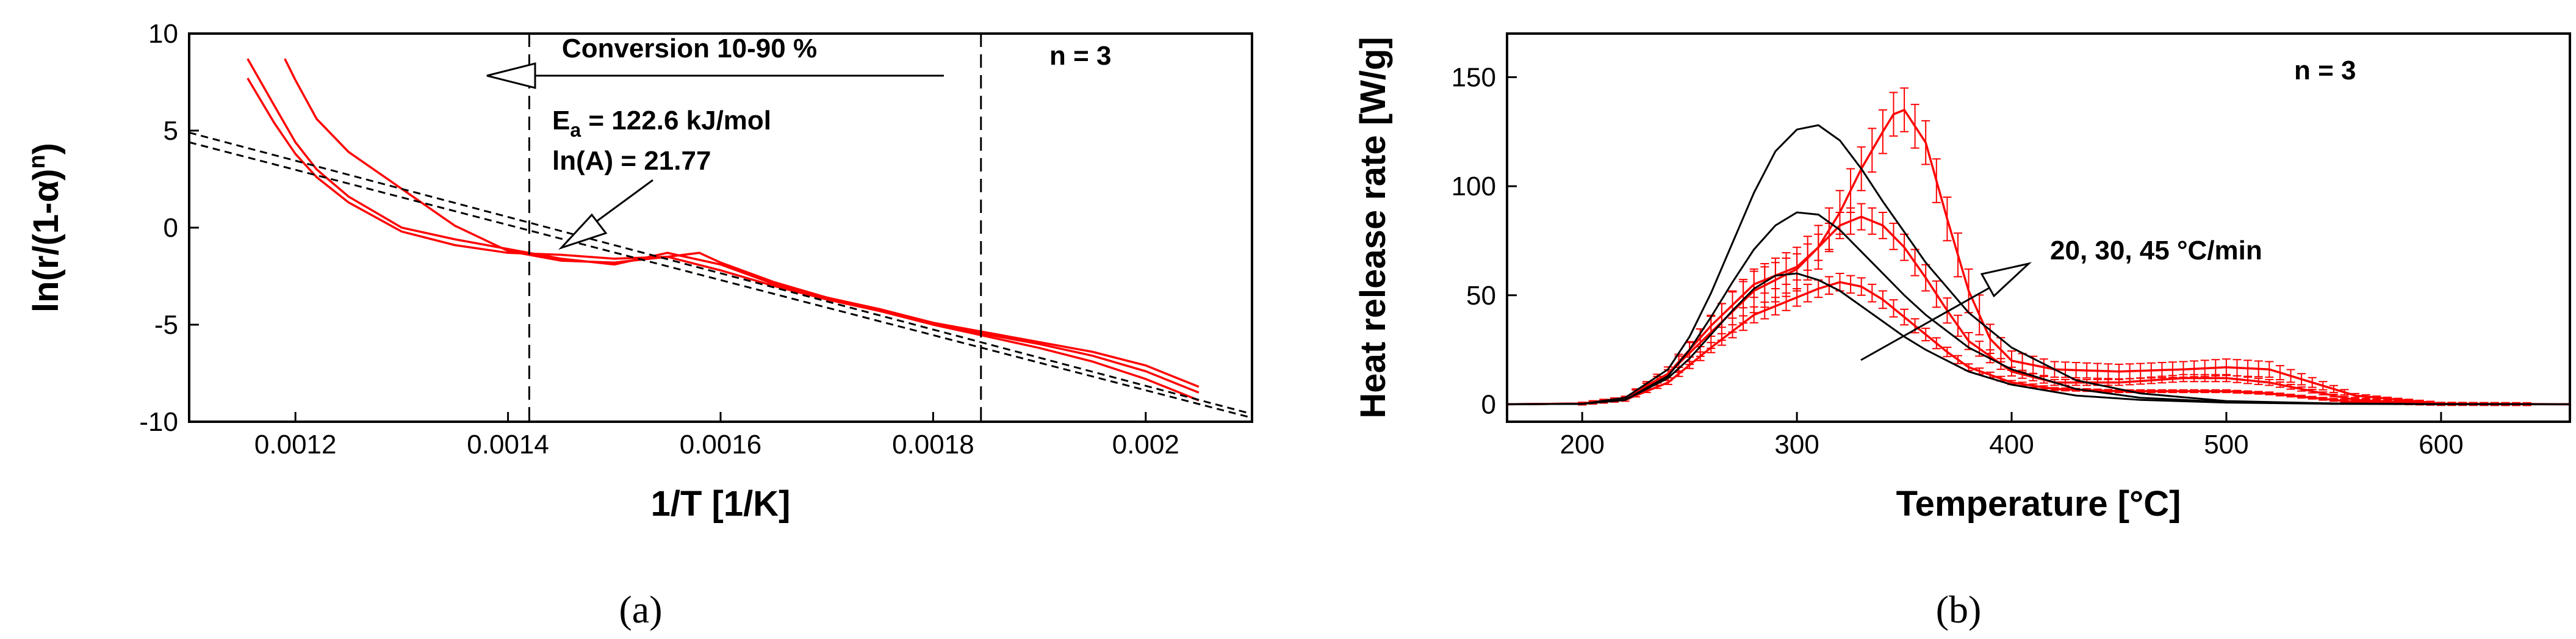 This screenshot has width=2576, height=639. What do you see at coordinates (171, 131) in the screenshot?
I see `chart-a-y-tick-label: 5` at bounding box center [171, 131].